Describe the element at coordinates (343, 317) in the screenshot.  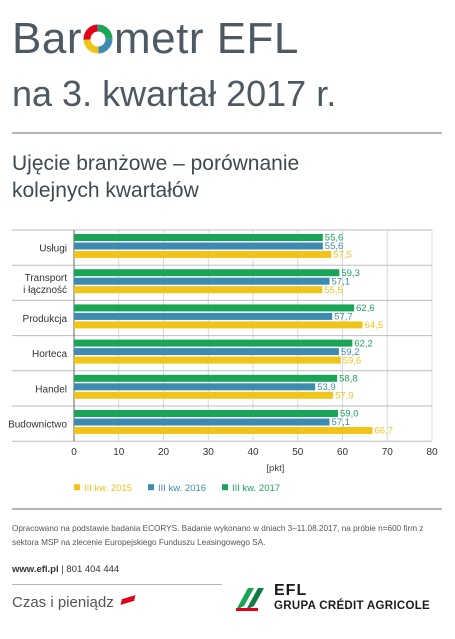
I see `data-label: 57,7` at that location.